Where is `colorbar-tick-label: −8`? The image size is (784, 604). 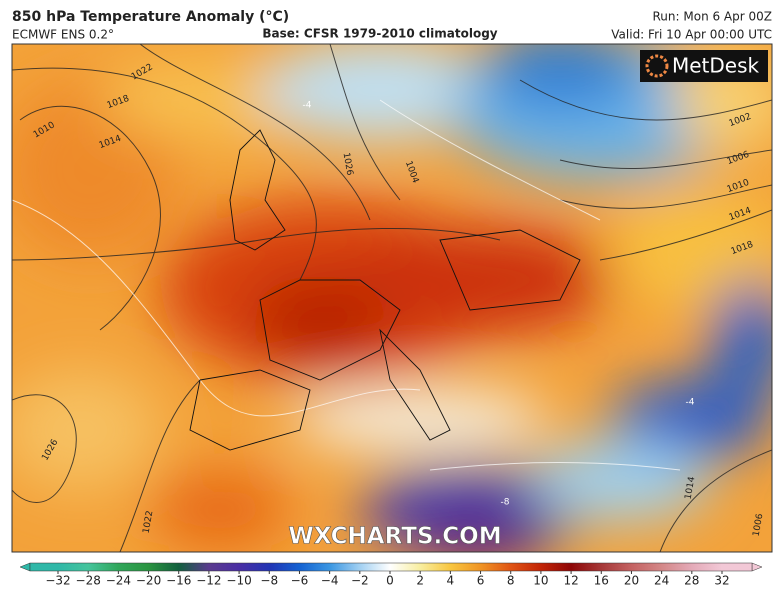
colorbar-tick-label: −8 is located at coordinates (269, 581).